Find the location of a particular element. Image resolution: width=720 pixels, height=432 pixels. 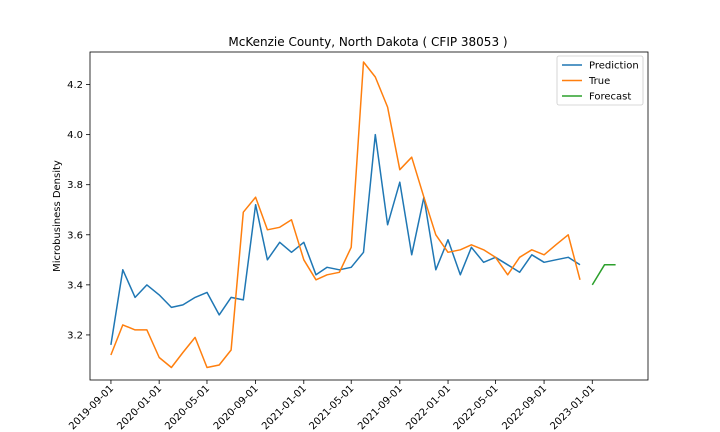

x-tick-label: 2019-09-01 is located at coordinates (91, 407).